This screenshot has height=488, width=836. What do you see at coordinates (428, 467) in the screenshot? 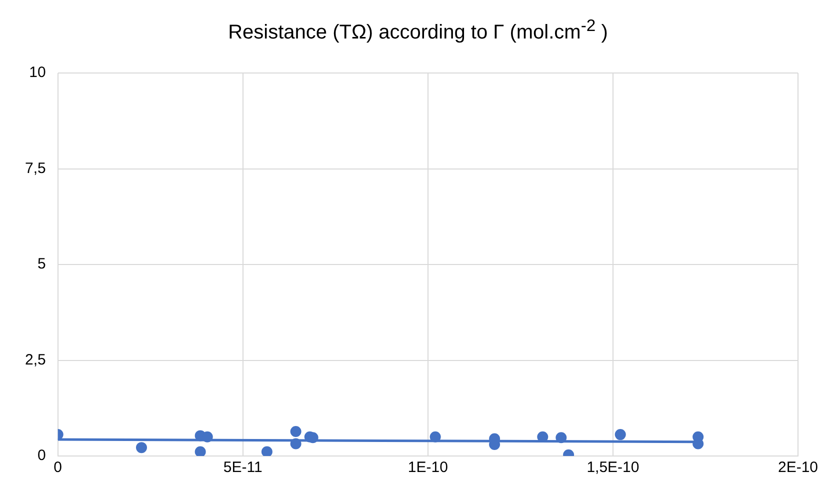
I see `x-tick-label: 1E-10` at bounding box center [428, 467].